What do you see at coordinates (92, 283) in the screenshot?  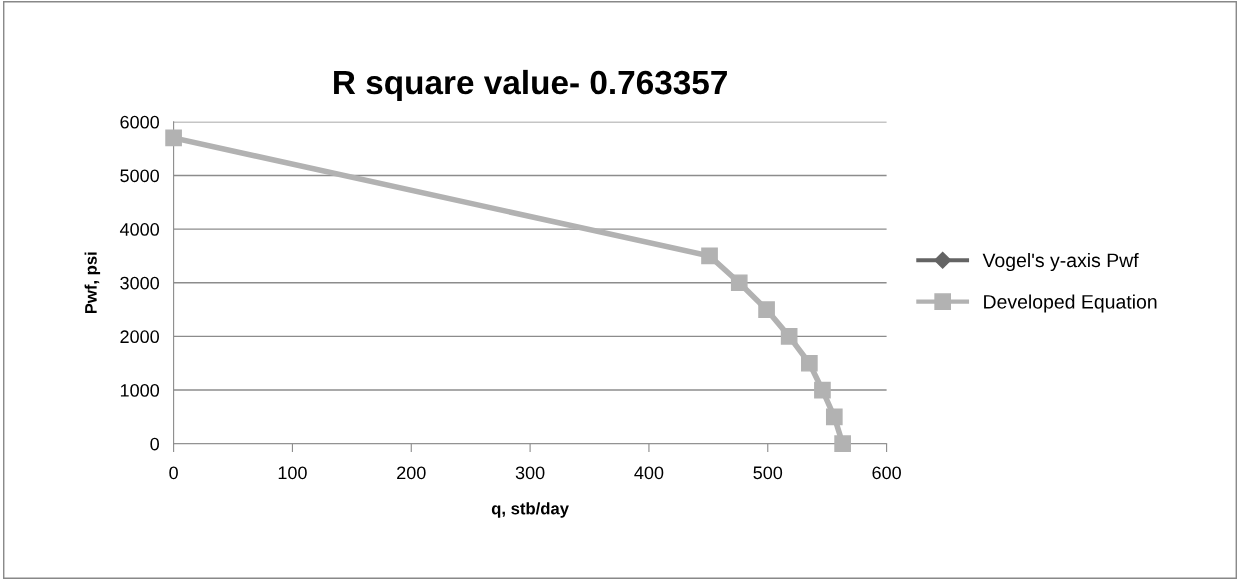 I see `y-axis-title: Pwf, psi` at bounding box center [92, 283].